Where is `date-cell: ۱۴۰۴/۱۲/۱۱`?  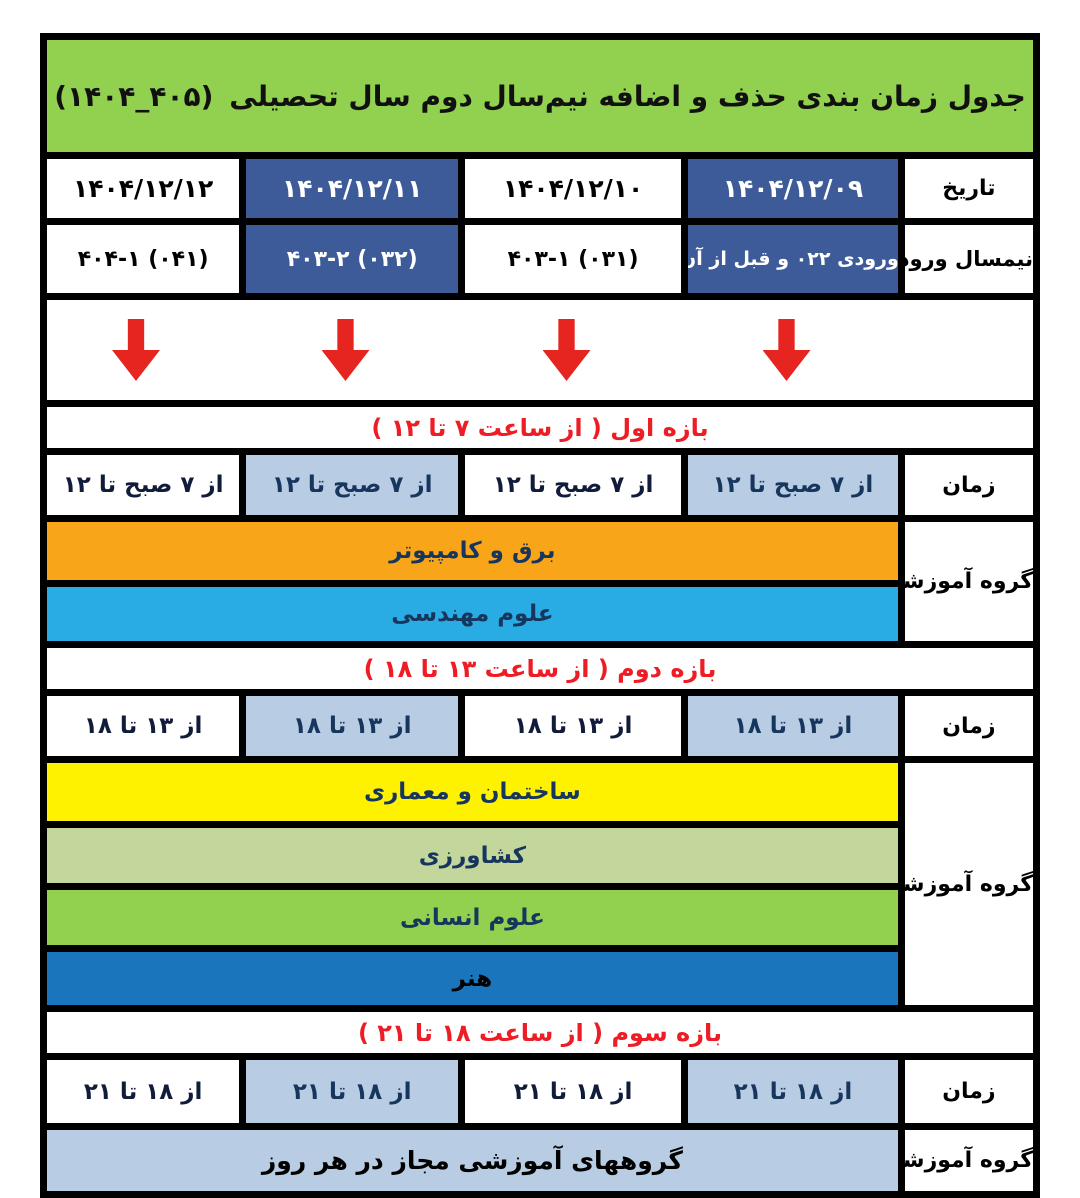 date-cell: ۱۴۰۴/۱۲/۱۱ is located at coordinates (352, 188).